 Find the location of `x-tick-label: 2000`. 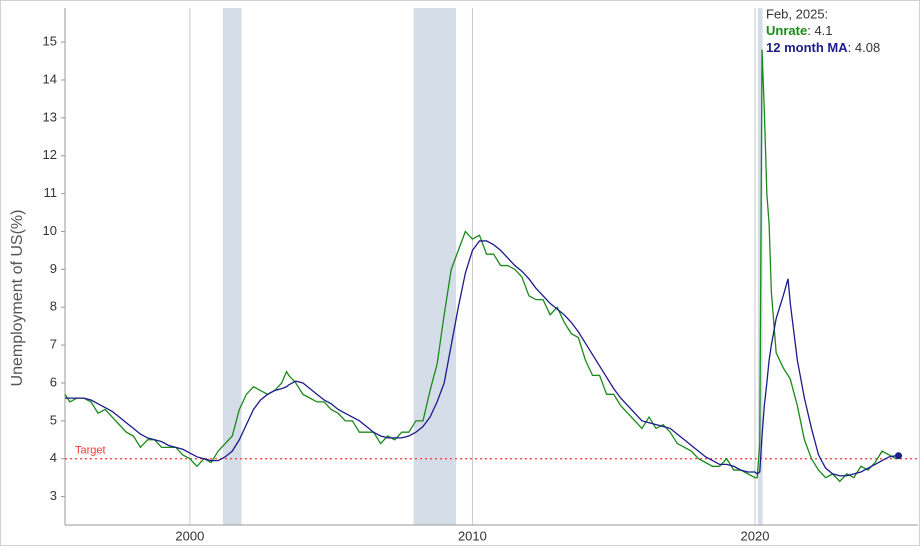

x-tick-label: 2000 is located at coordinates (189, 535).